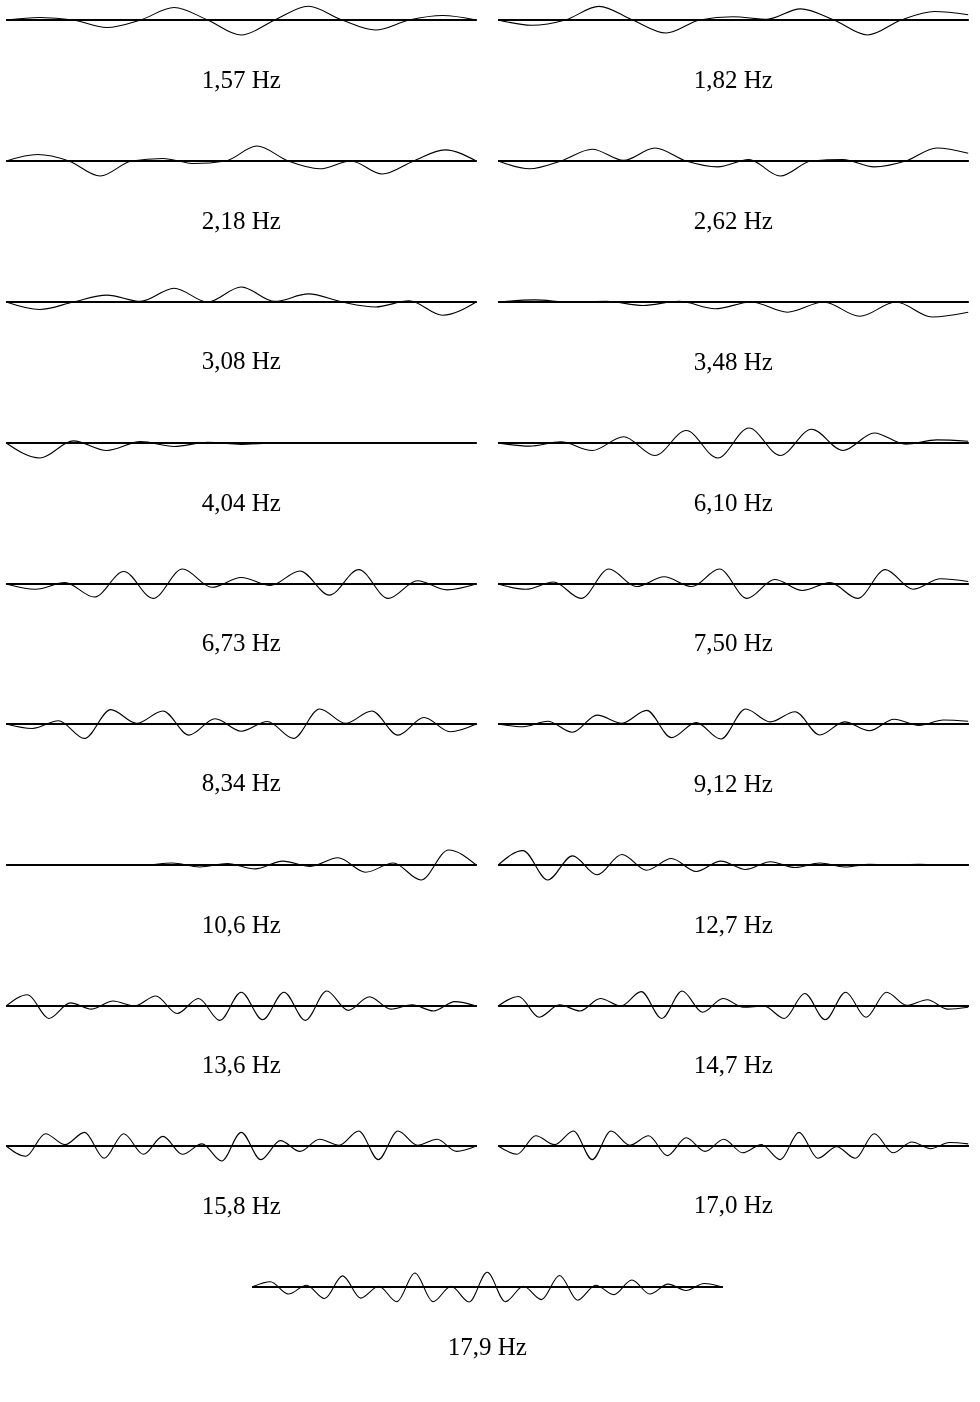 The height and width of the screenshot is (1402, 980). Describe the element at coordinates (241, 782) in the screenshot. I see `text: 8,34 Hz` at that location.